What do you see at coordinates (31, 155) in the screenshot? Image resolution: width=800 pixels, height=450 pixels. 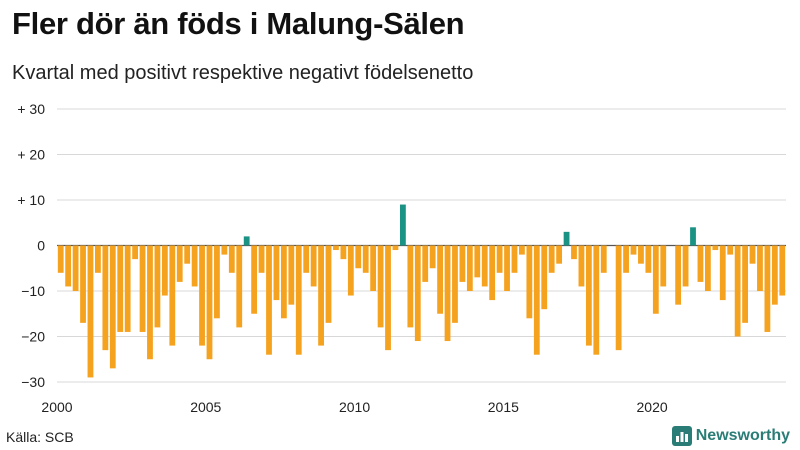 I see `y-tick-label: + 20` at bounding box center [31, 155].